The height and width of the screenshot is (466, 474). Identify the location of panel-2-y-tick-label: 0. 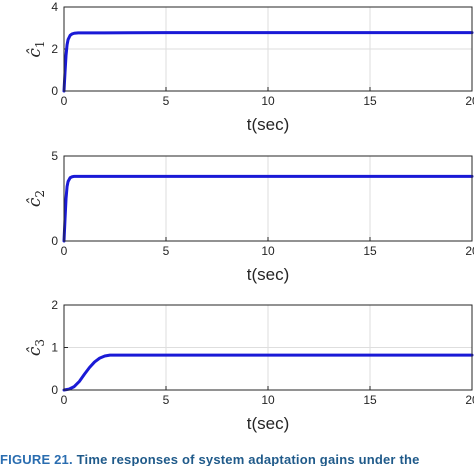
(54, 241).